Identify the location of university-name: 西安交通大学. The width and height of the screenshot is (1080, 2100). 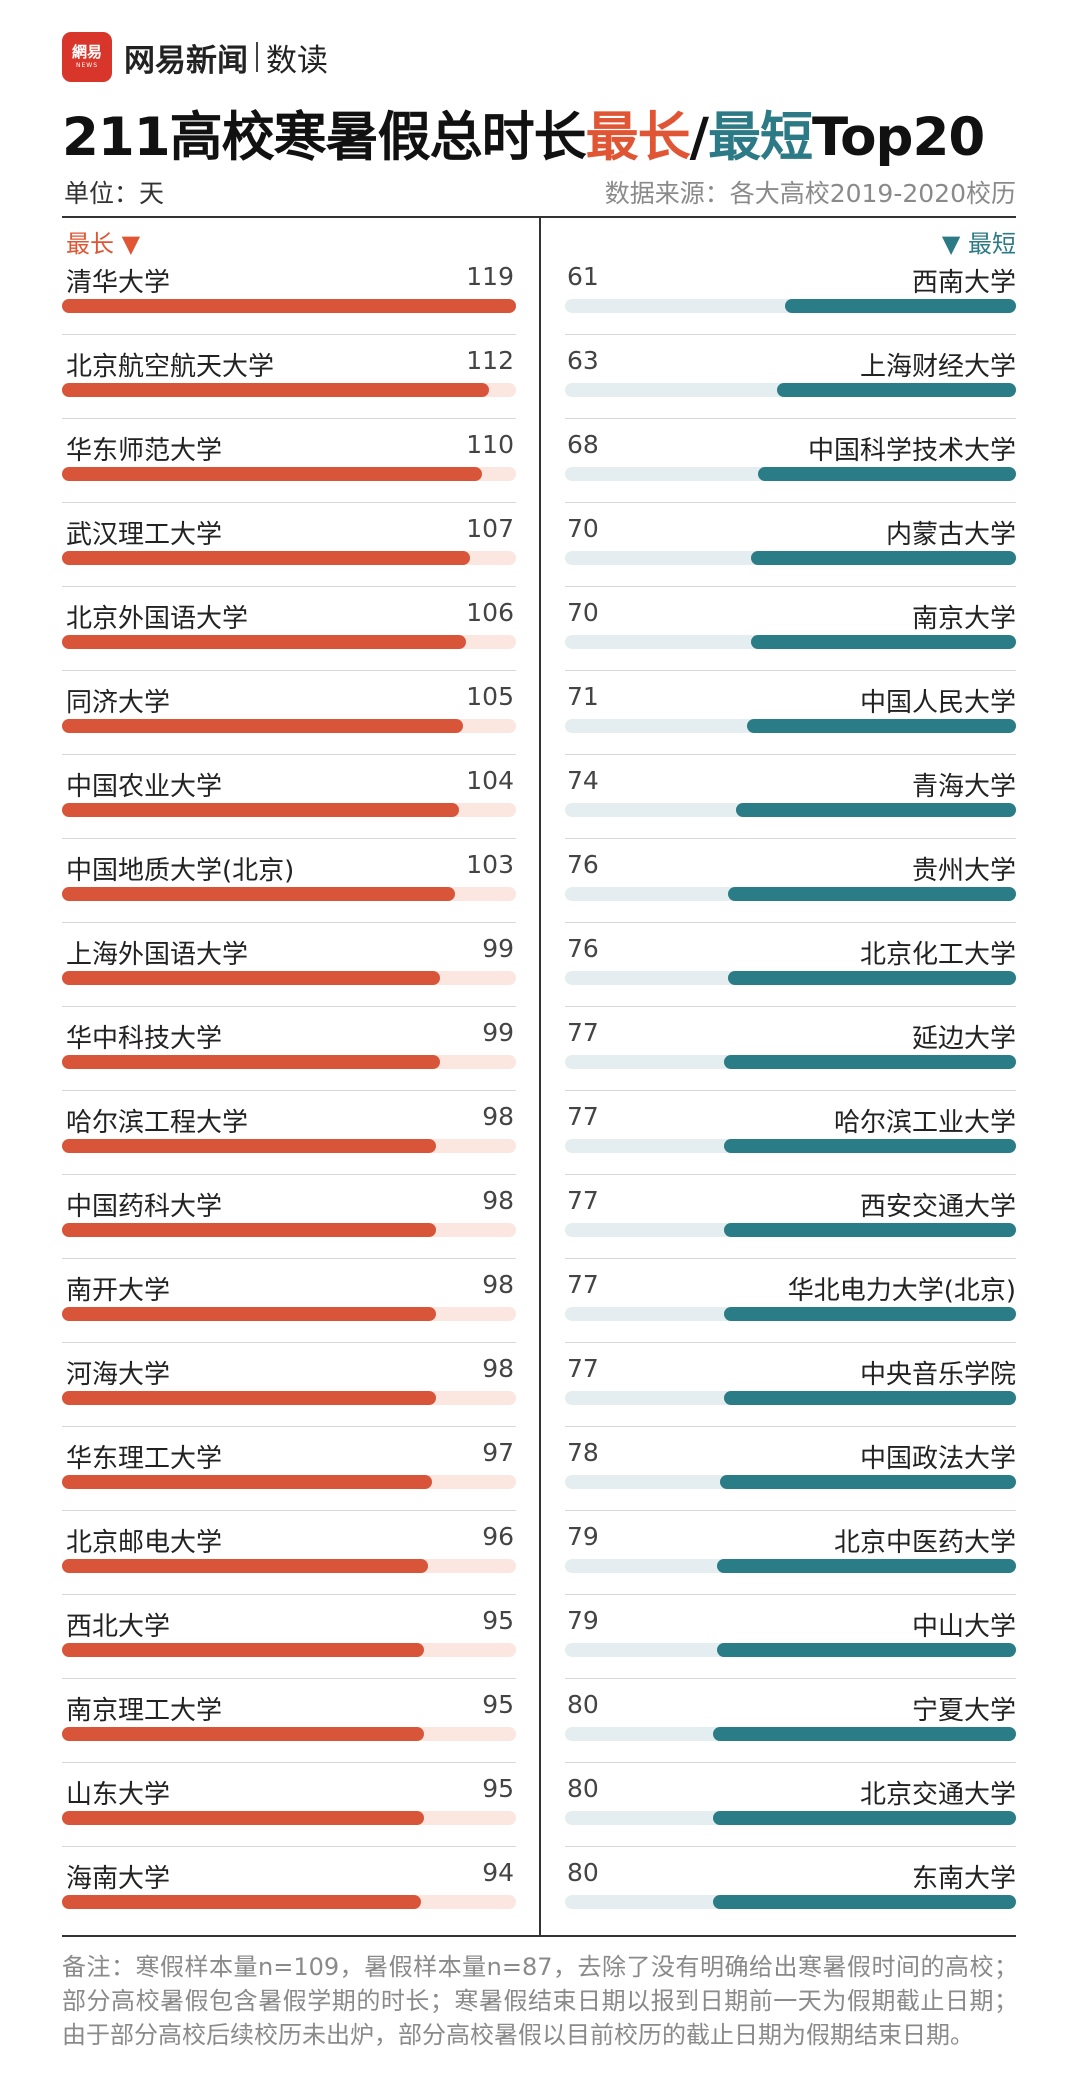
(937, 1207).